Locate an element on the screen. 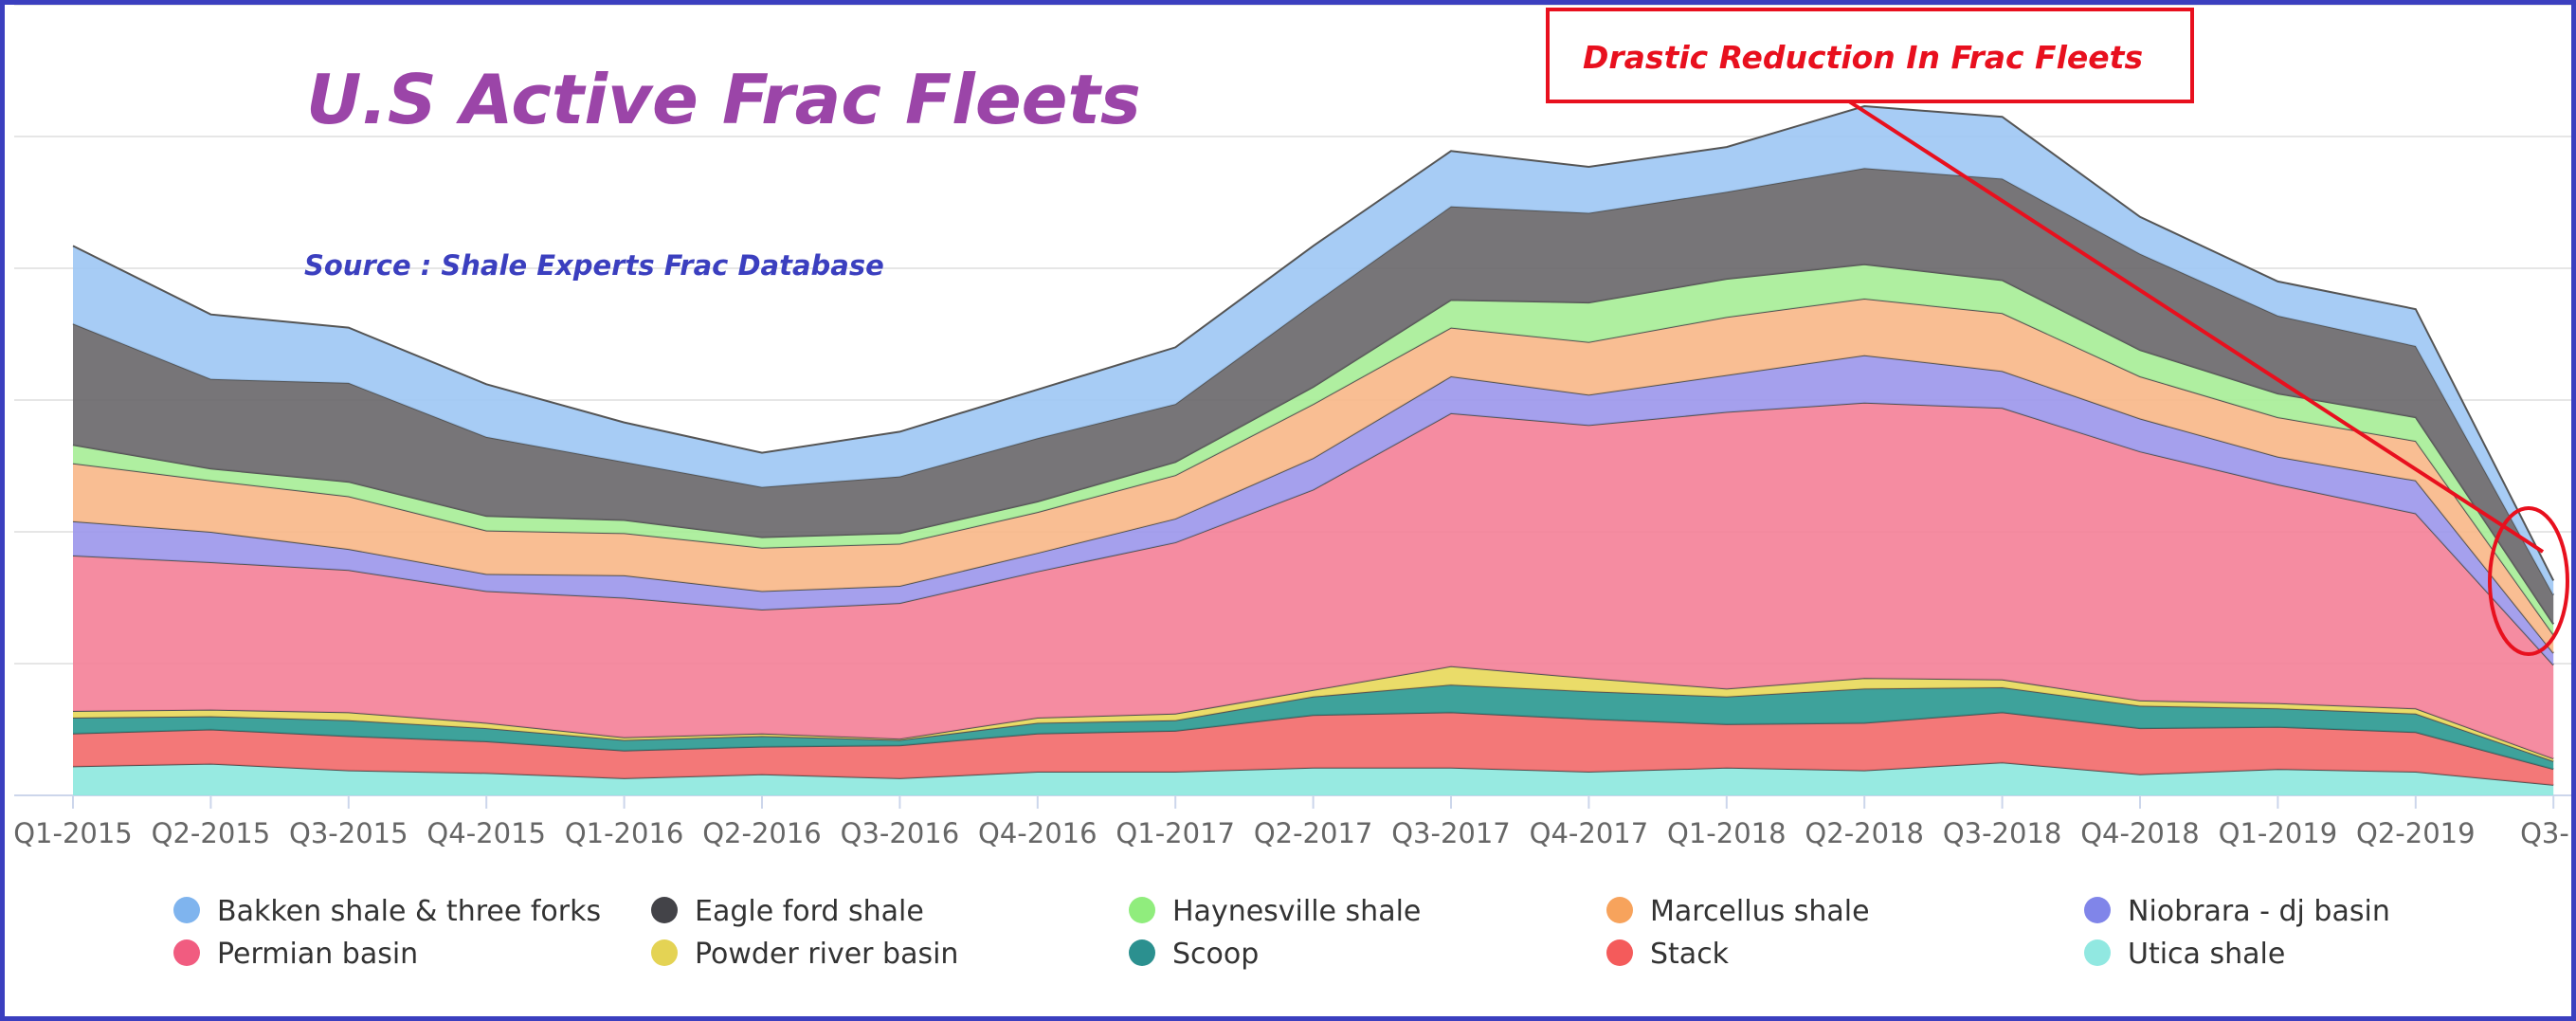 The width and height of the screenshot is (2576, 1021). legend-label: Powder river basin is located at coordinates (826, 954).